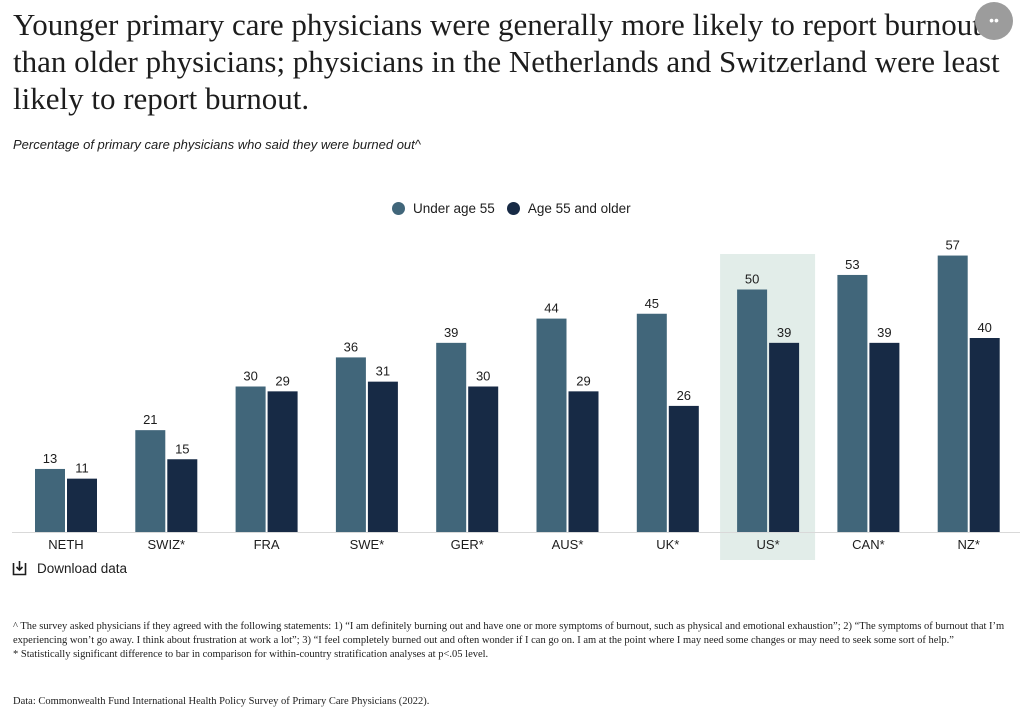 This screenshot has width=1023, height=717. I want to click on data-label-uk-under-age-55: 45, so click(652, 303).